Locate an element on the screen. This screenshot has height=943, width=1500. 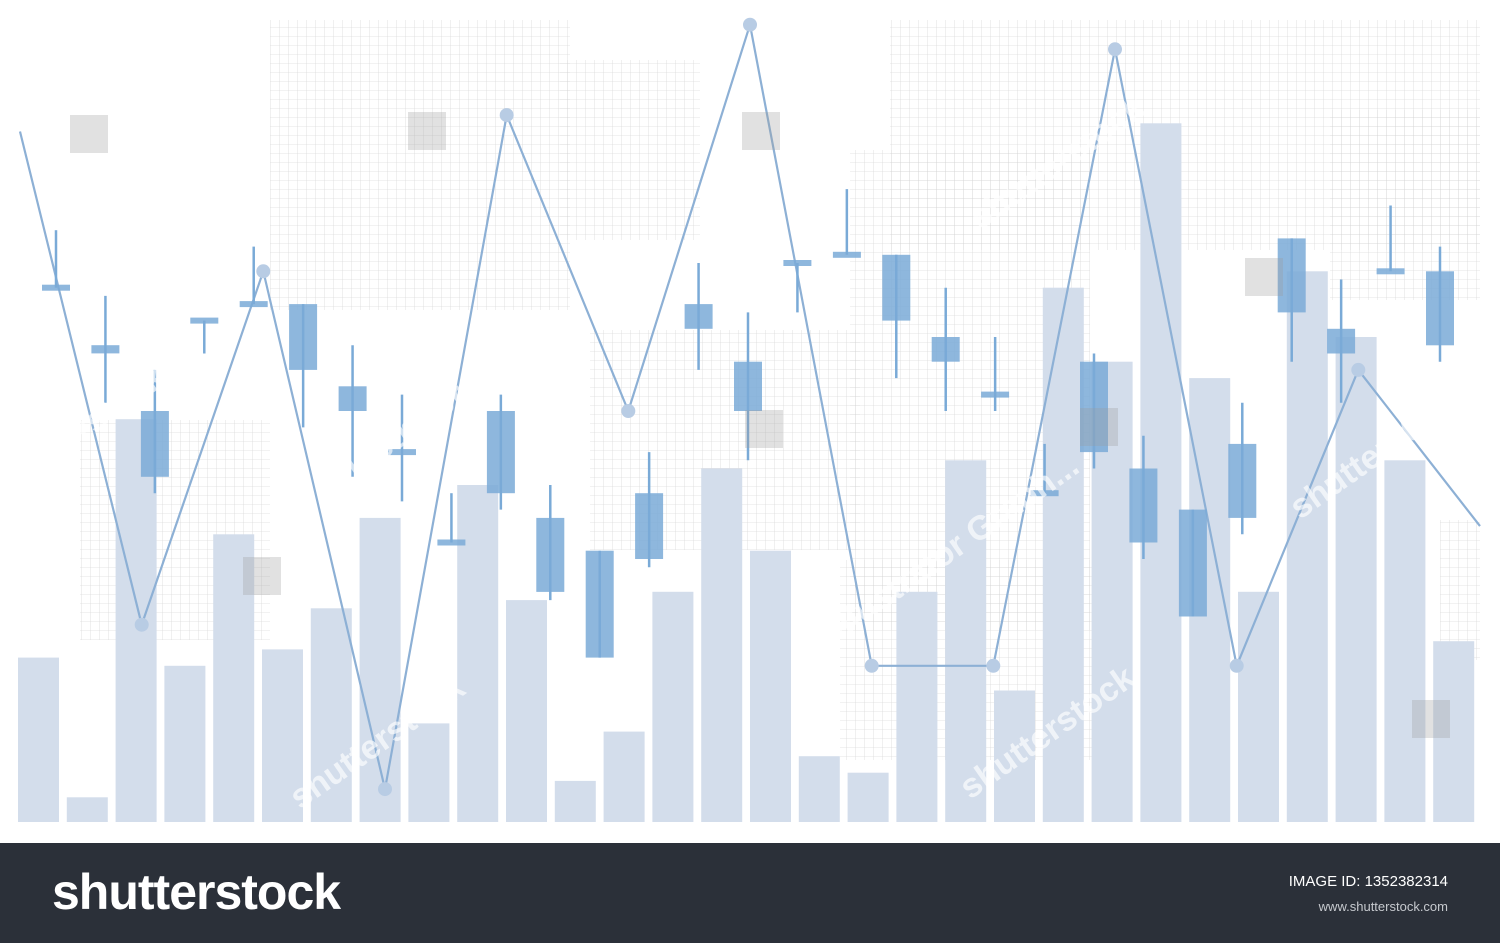
brand-logo: shutterstock is located at coordinates (196, 892).